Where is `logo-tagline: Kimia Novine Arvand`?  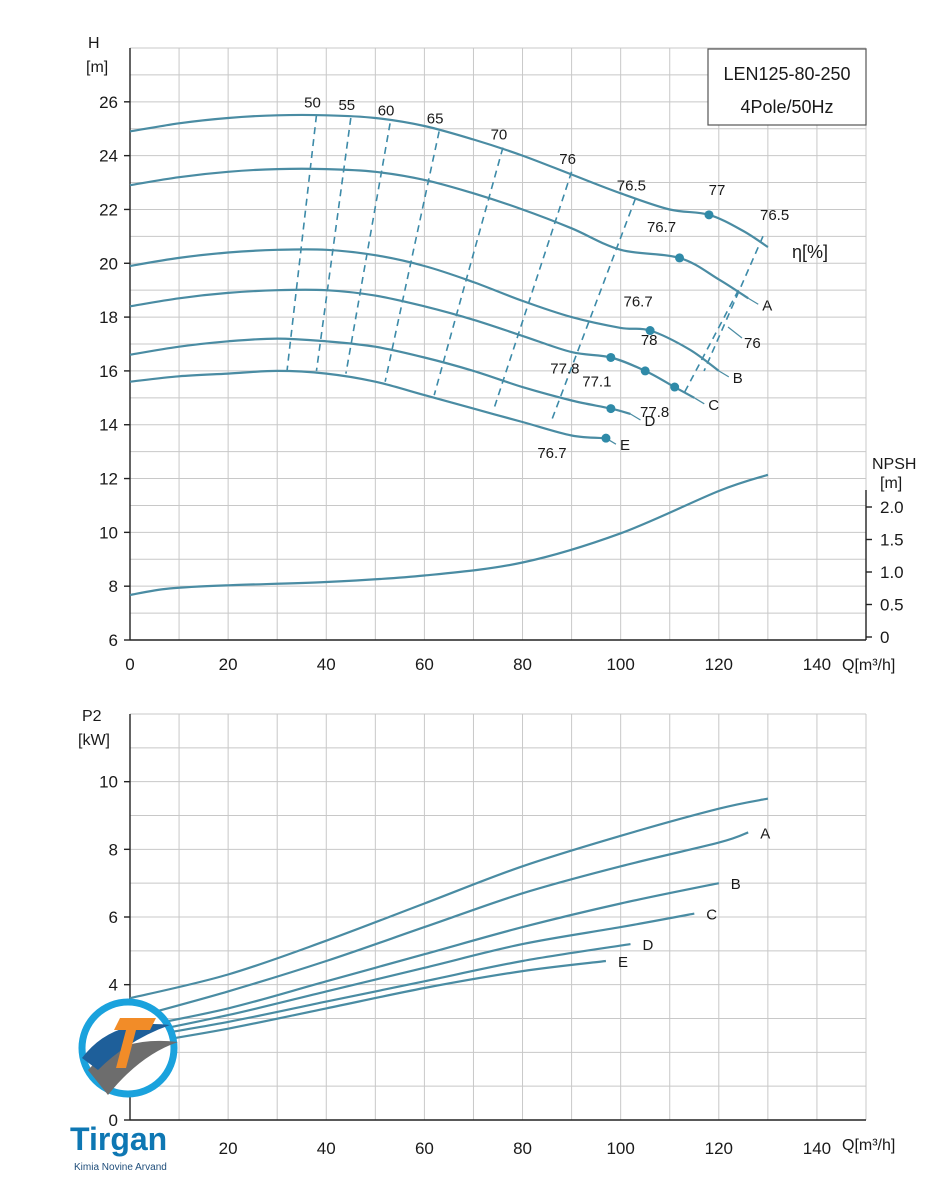 logo-tagline: Kimia Novine Arvand is located at coordinates (120, 1167).